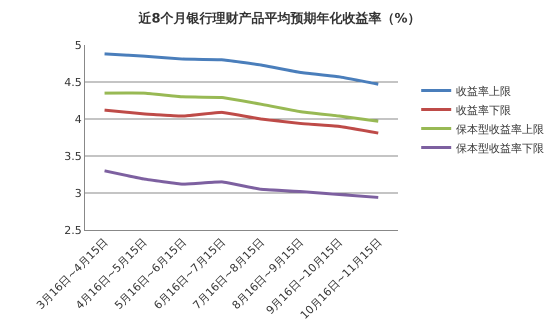  What do you see at coordinates (484, 91) in the screenshot?
I see `legend-label: 收益率上限` at bounding box center [484, 91].